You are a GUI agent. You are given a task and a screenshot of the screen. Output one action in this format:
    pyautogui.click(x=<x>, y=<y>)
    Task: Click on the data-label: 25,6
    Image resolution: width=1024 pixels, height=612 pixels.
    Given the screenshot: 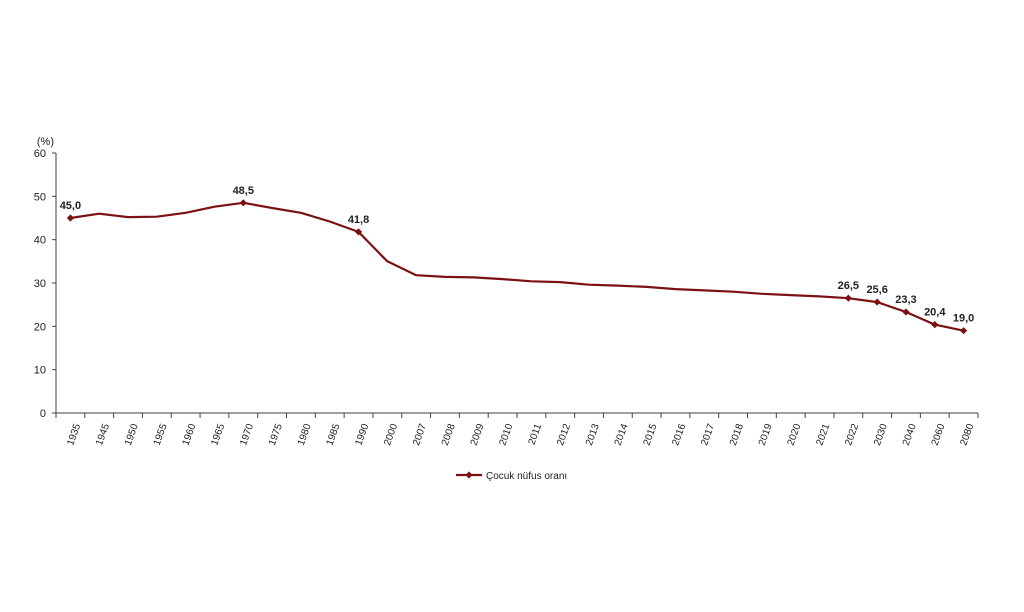 What is the action you would take?
    pyautogui.click(x=876, y=290)
    